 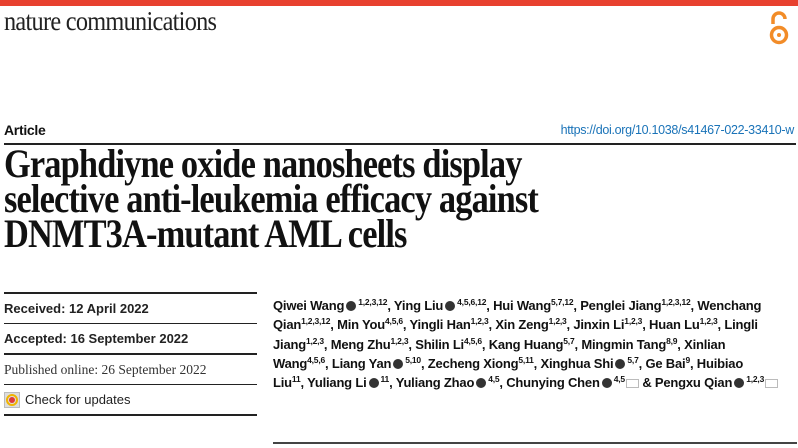 I want to click on author: Huan Lu1,2,3, so click(x=683, y=324).